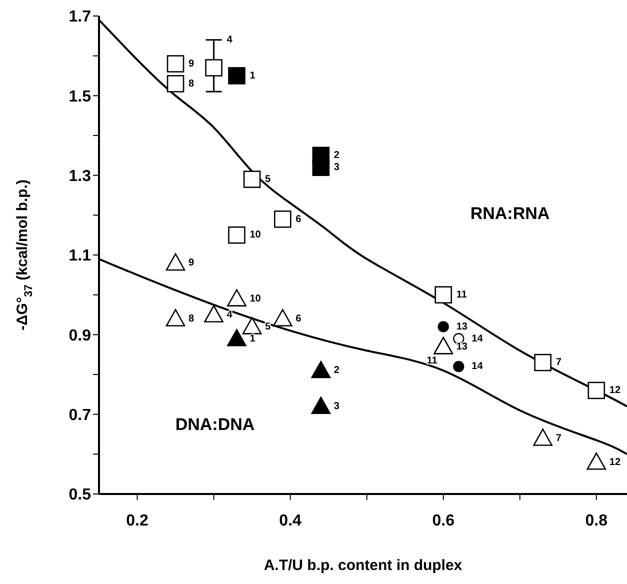 Image resolution: width=627 pixels, height=584 pixels. I want to click on annotation: 5, so click(268, 179).